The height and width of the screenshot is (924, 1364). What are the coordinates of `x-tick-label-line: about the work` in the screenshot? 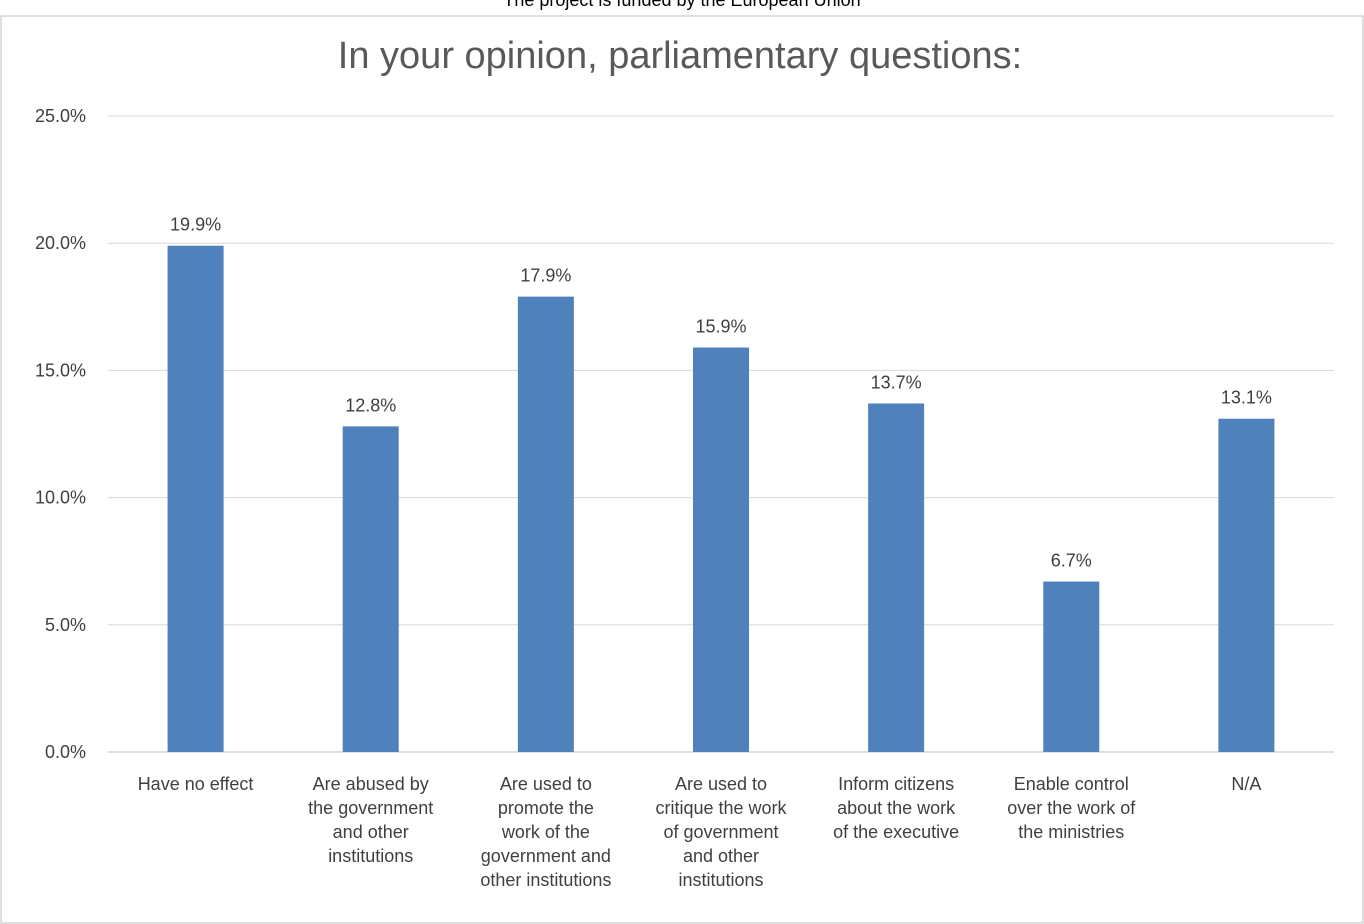 It's located at (896, 808).